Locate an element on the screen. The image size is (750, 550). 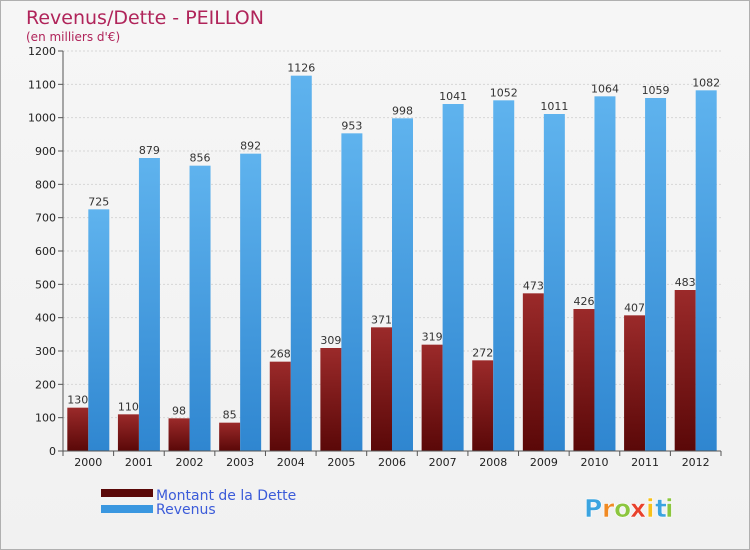
value-label-revenue: 1126 is located at coordinates (301, 68).